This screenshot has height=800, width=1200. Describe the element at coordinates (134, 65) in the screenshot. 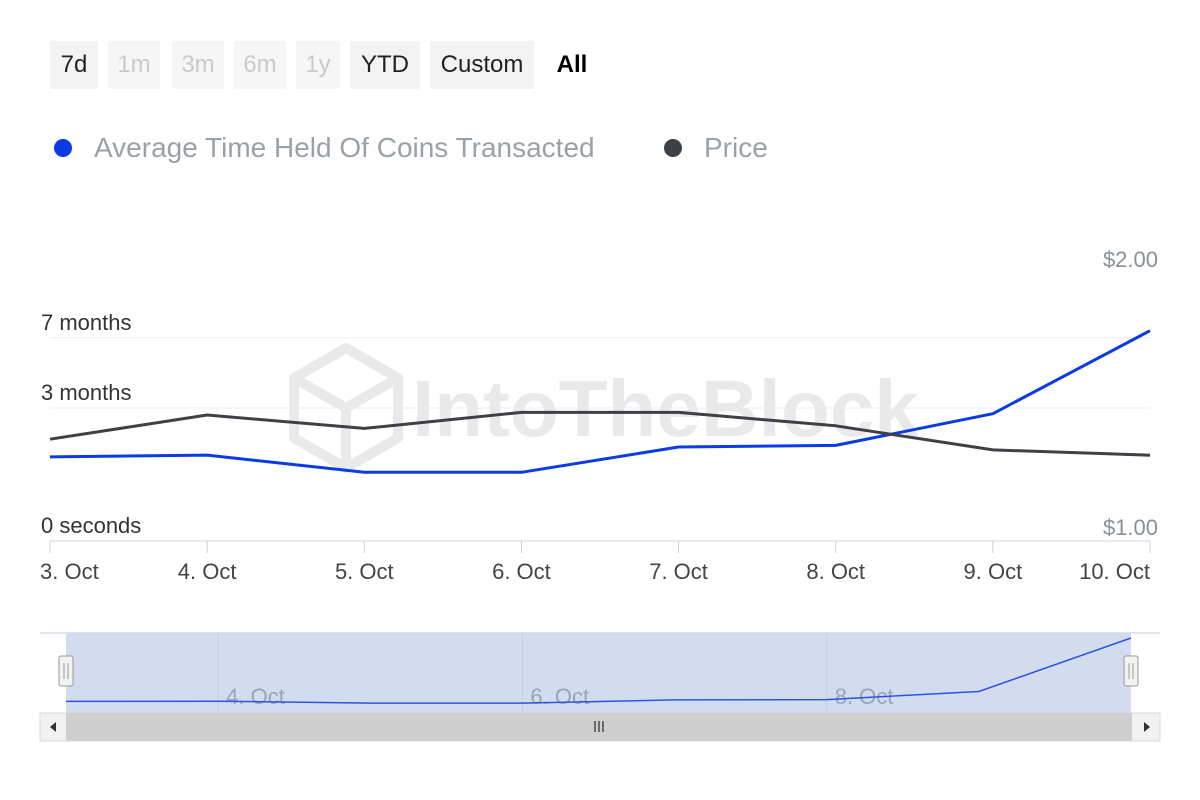

I see `range-button-1m: 1m` at that location.